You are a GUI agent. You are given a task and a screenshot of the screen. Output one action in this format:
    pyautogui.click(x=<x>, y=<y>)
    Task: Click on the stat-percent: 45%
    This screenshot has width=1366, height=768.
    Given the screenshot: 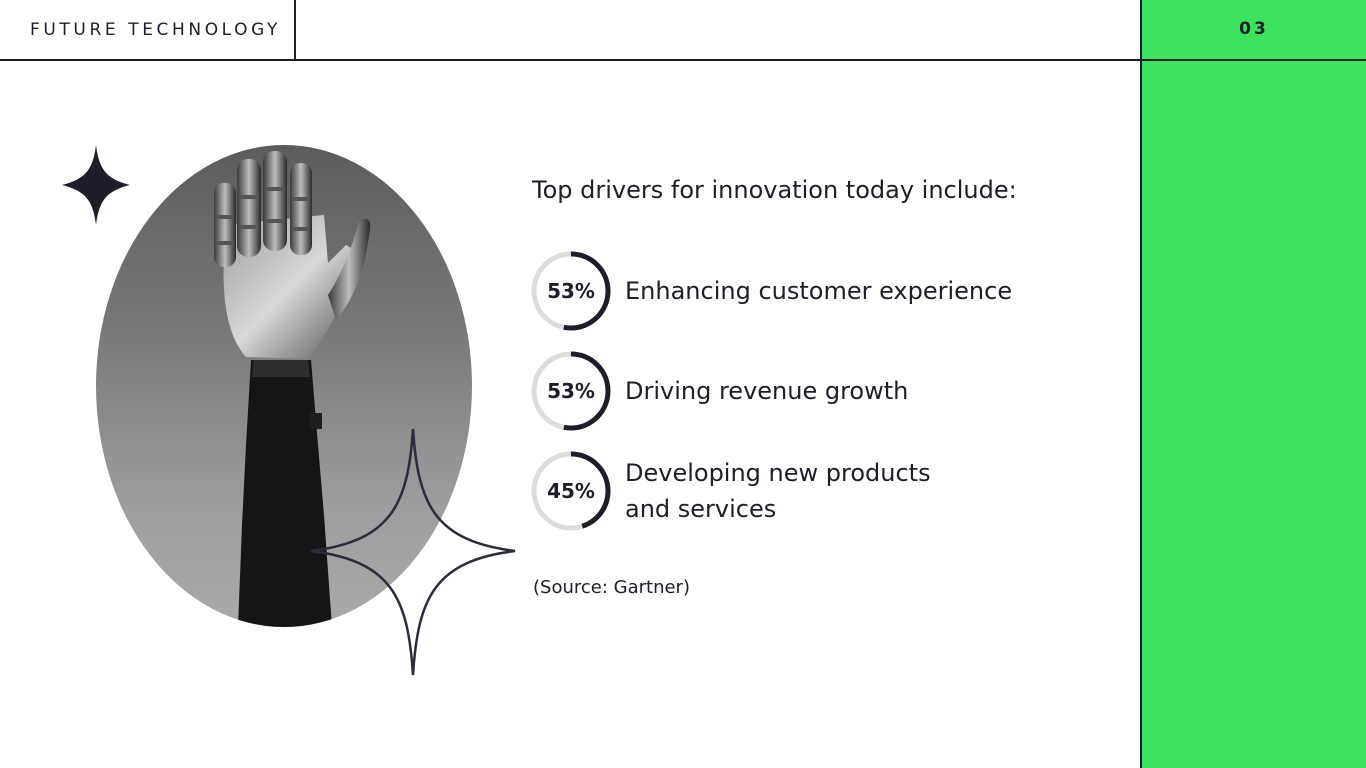 What is the action you would take?
    pyautogui.click(x=571, y=491)
    